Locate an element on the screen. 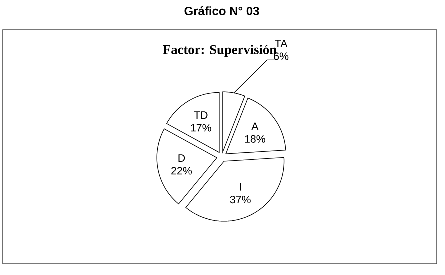 This screenshot has width=445, height=275. data-label: 37% is located at coordinates (240, 200).